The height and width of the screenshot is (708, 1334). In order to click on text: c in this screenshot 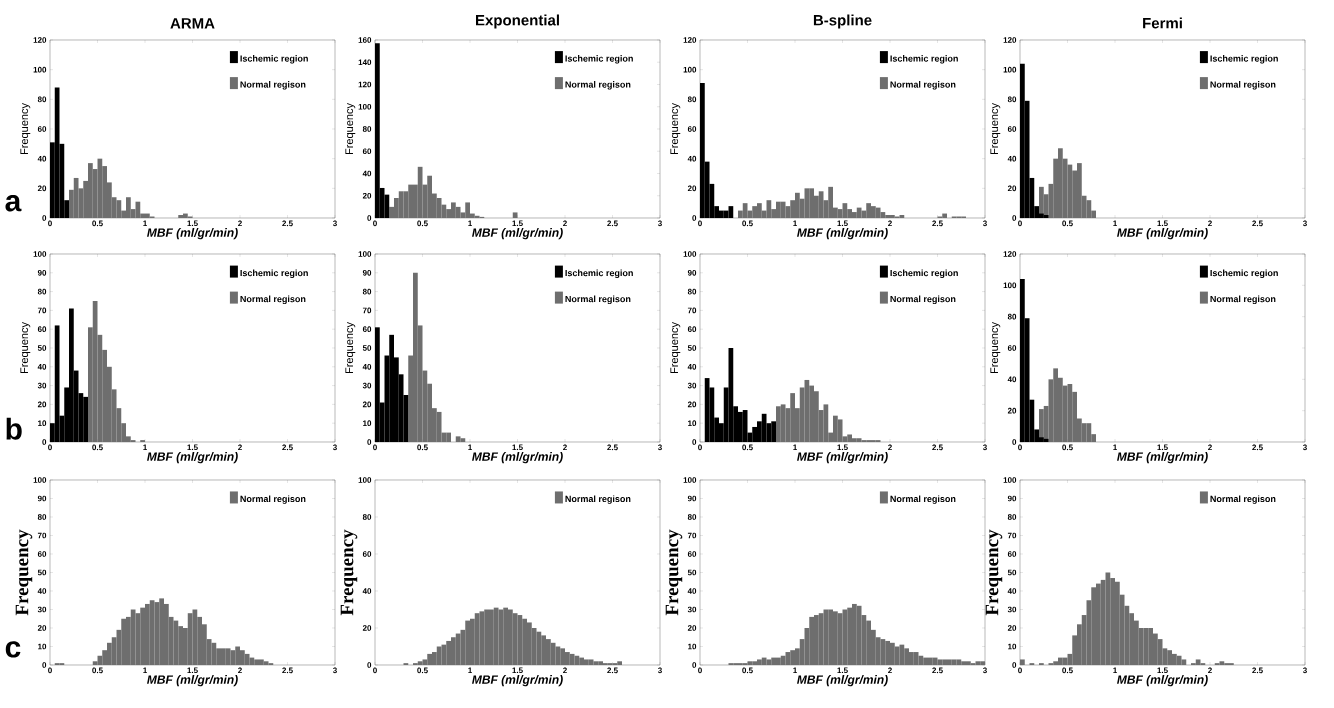, I will do `click(13, 649)`.